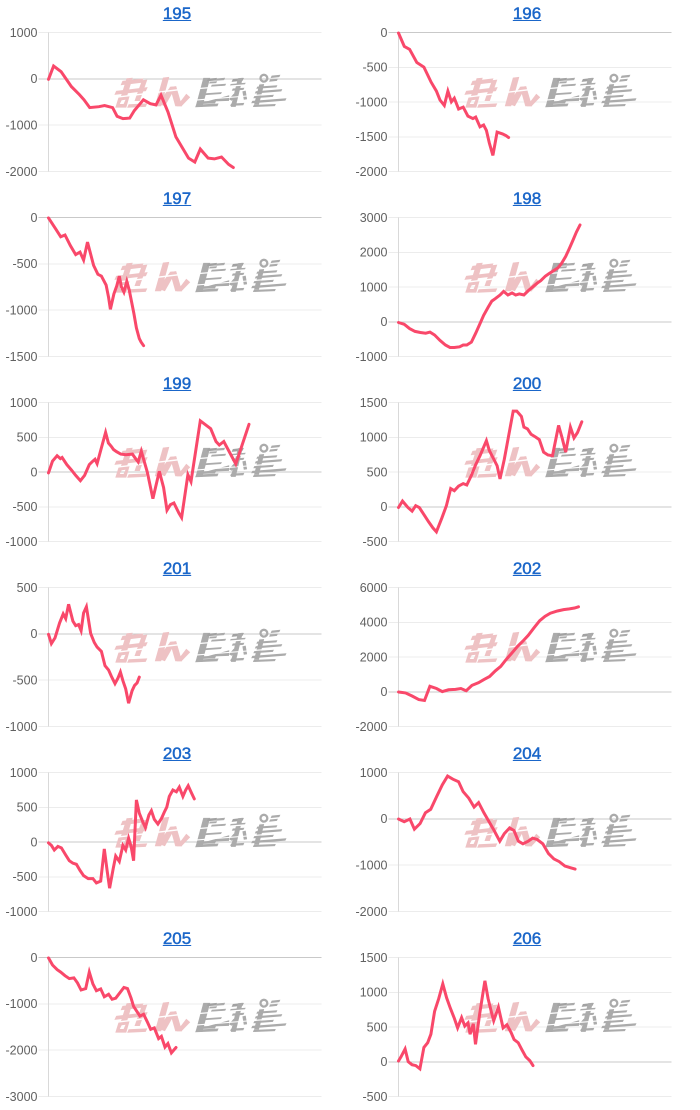  I want to click on svg-text: 6000, so click(374, 588).